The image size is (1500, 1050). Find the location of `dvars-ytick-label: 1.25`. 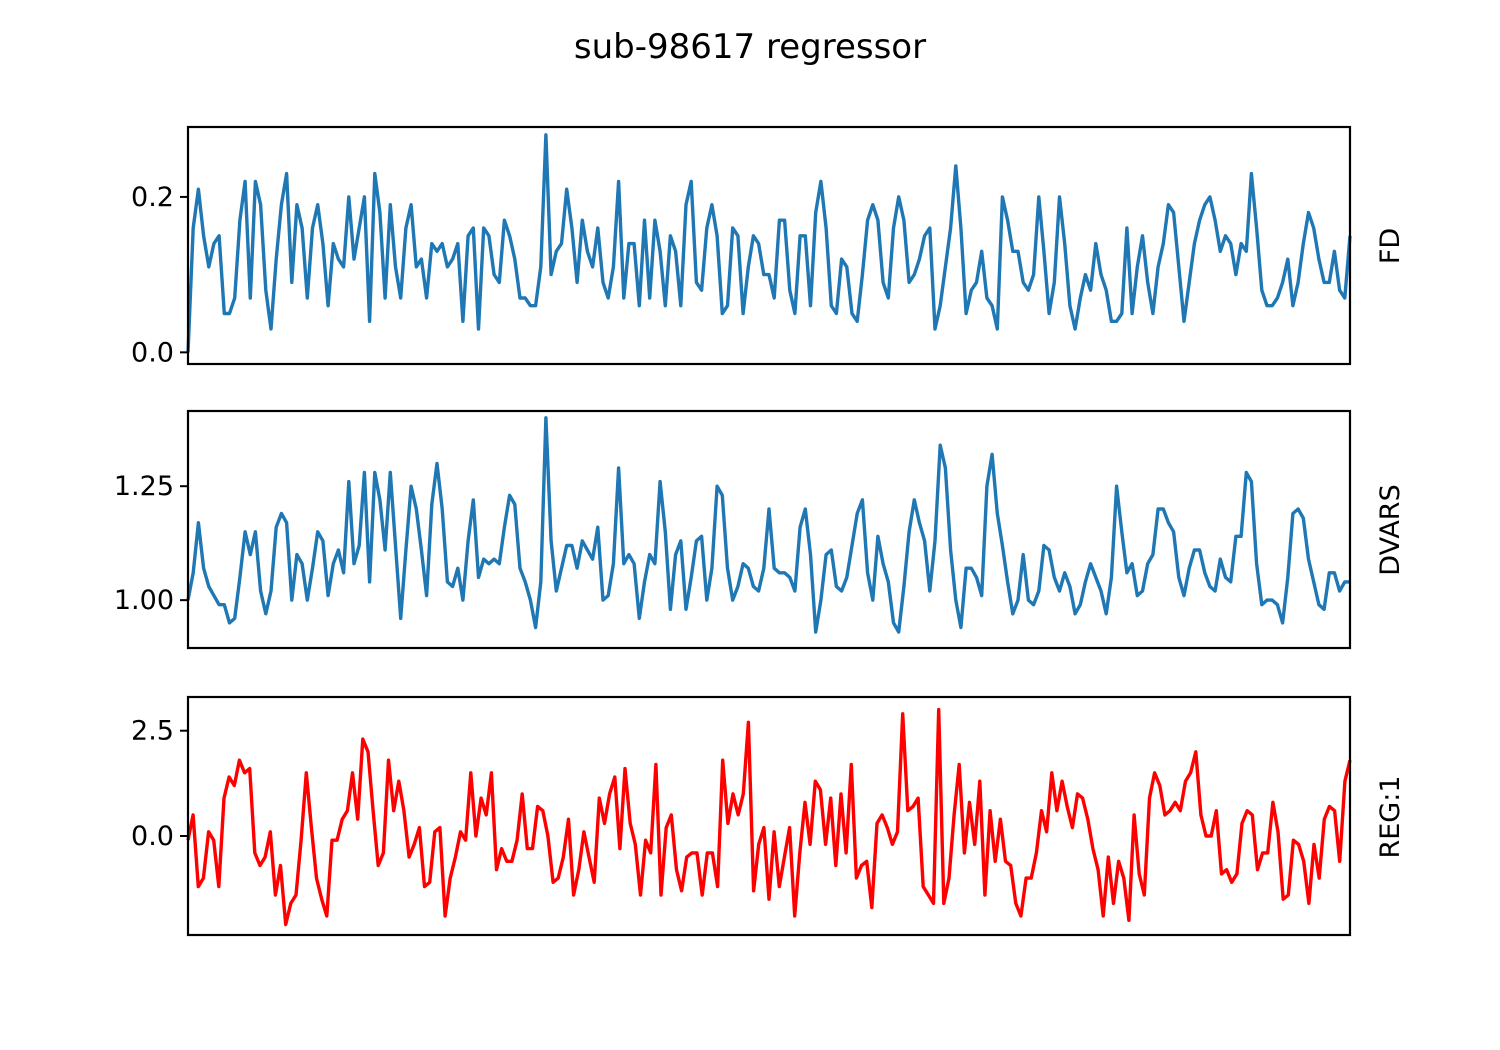

dvars-ytick-label: 1.25 is located at coordinates (144, 486).